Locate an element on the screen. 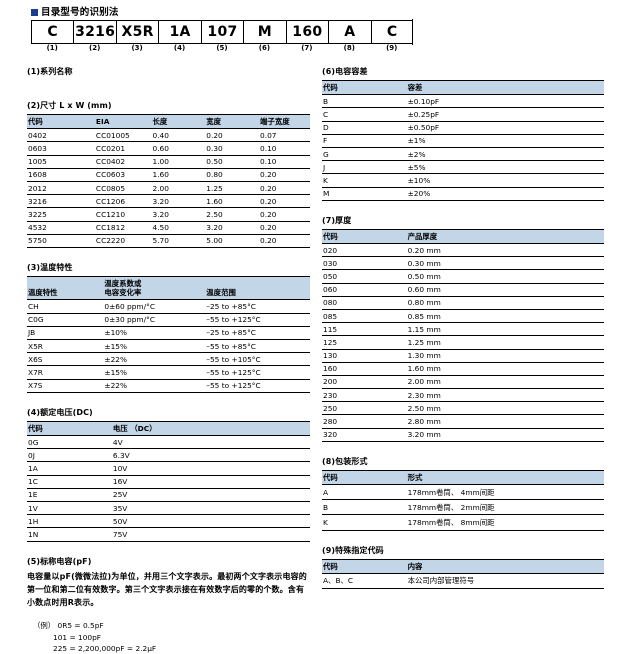 The image size is (627, 654). table-row: M ±20% is located at coordinates (463, 194).